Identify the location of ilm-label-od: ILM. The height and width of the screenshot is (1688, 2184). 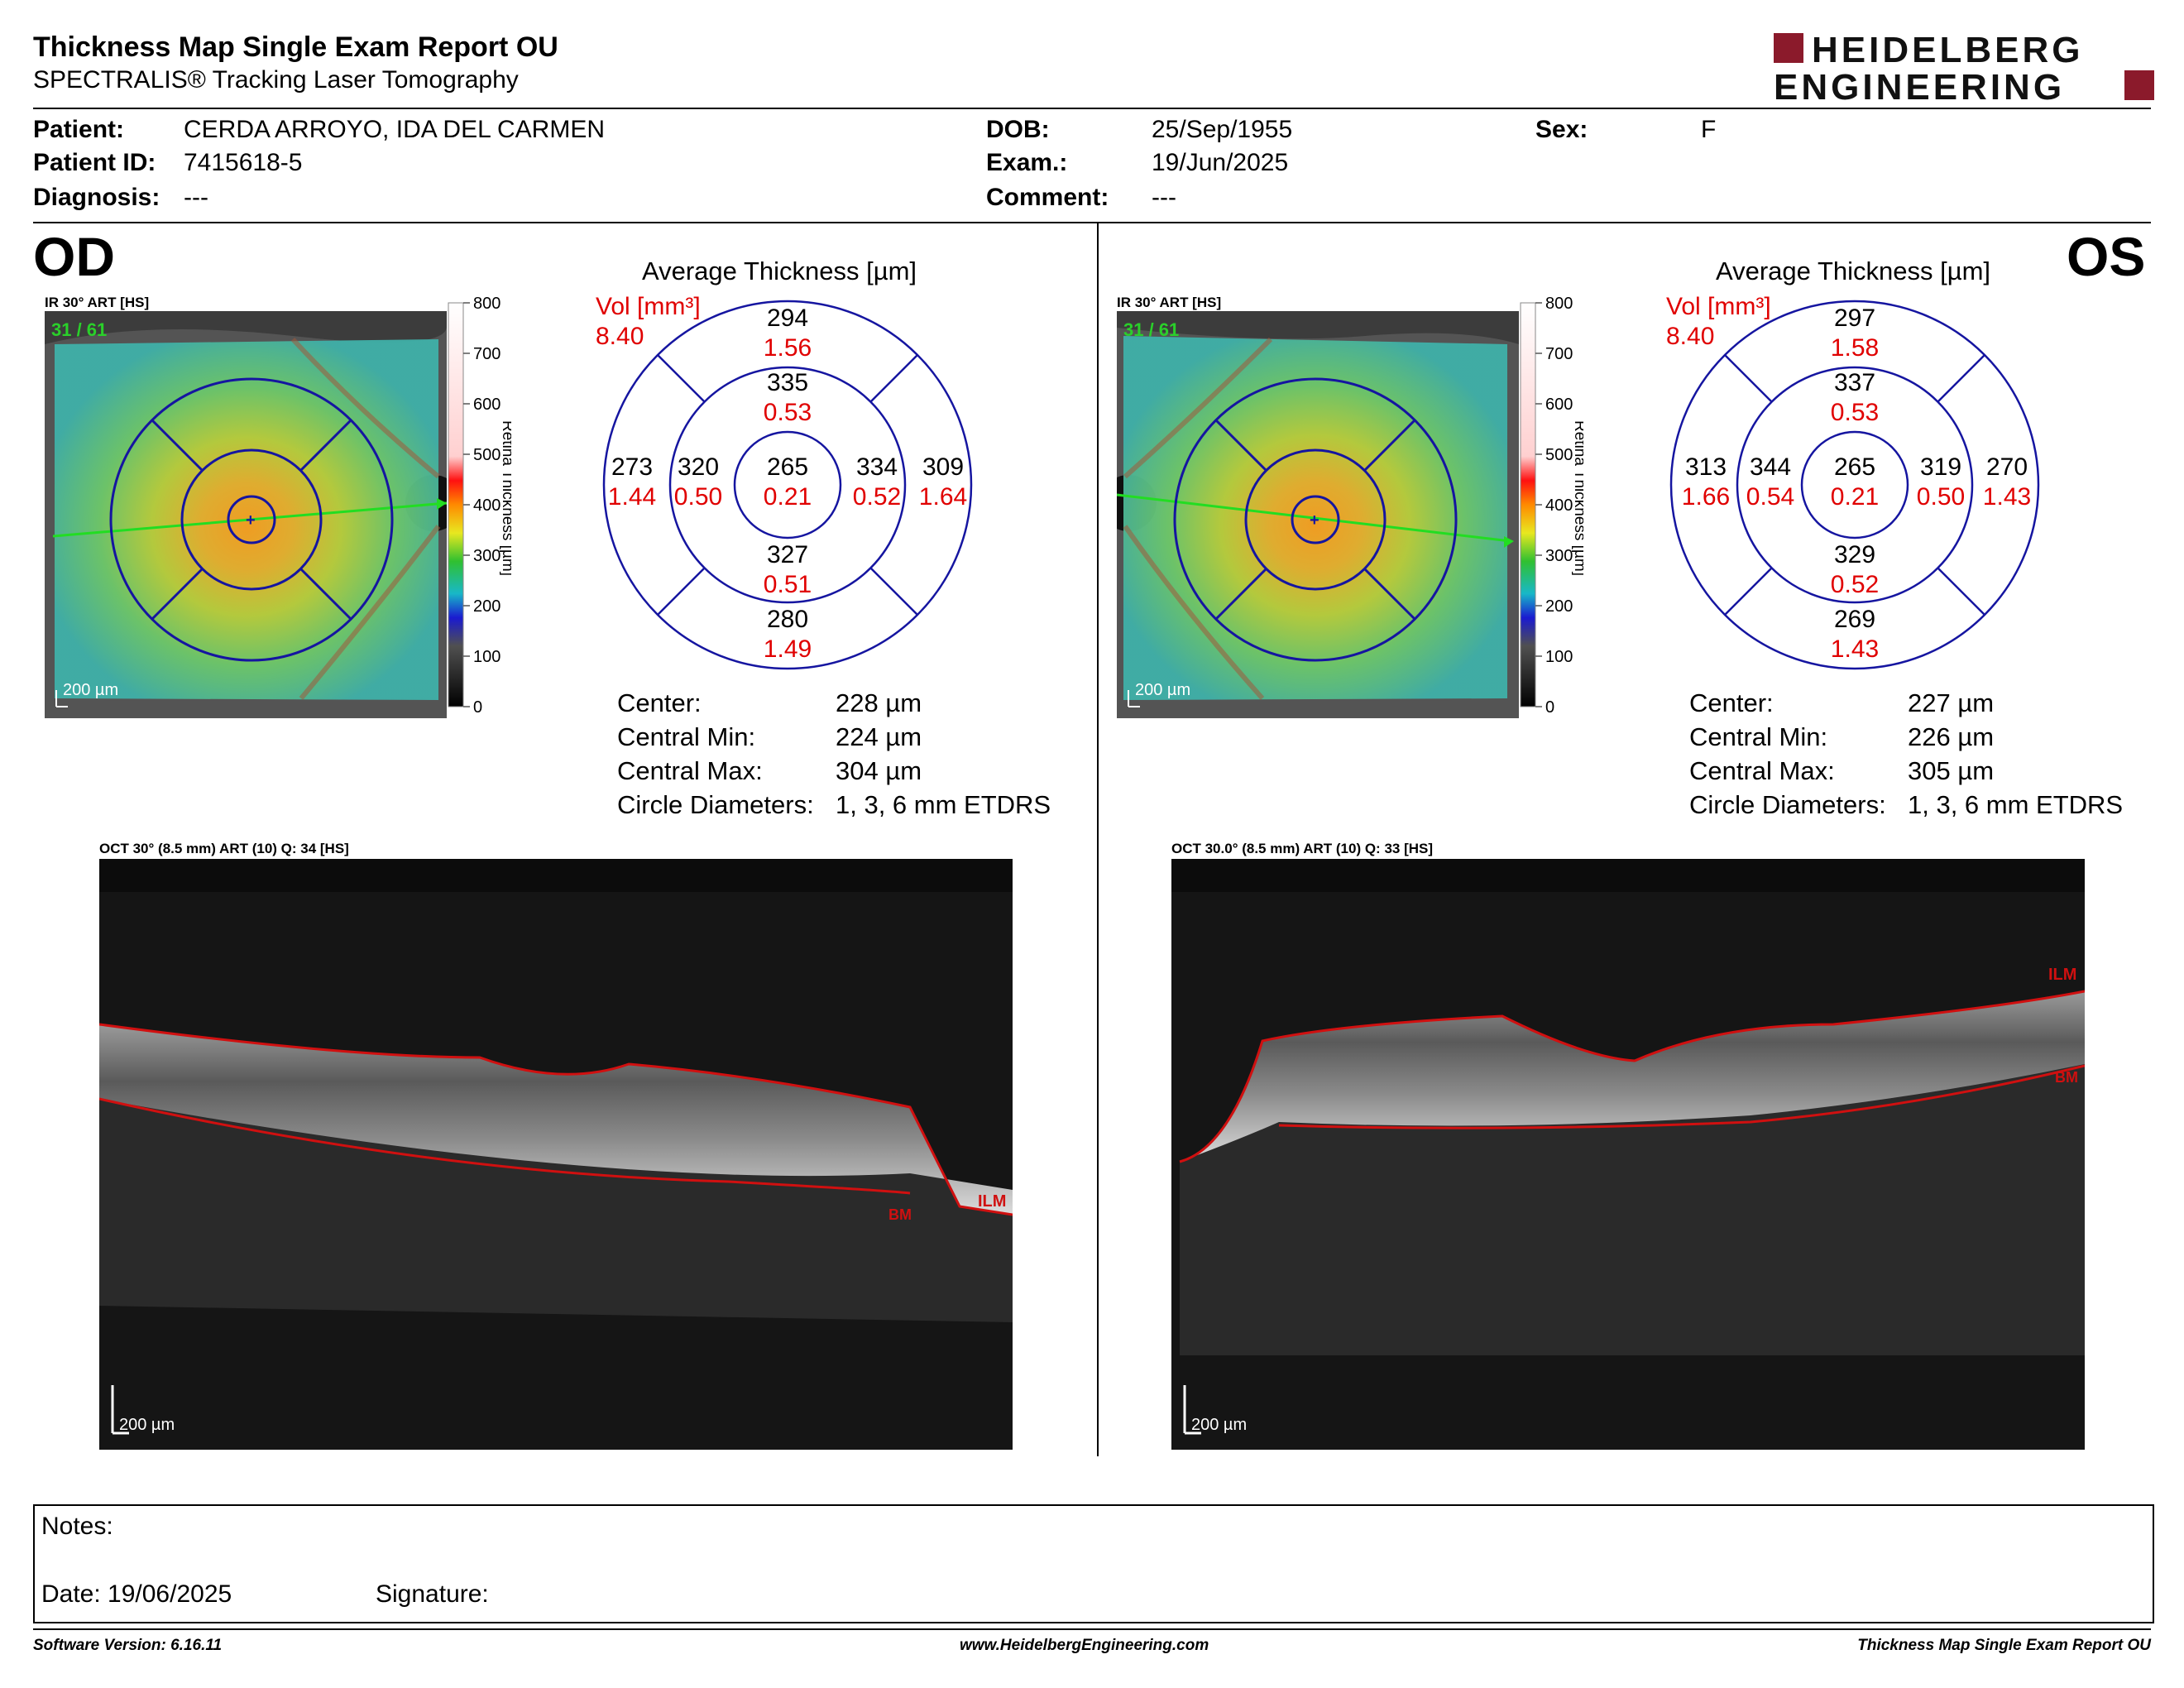
(992, 1201).